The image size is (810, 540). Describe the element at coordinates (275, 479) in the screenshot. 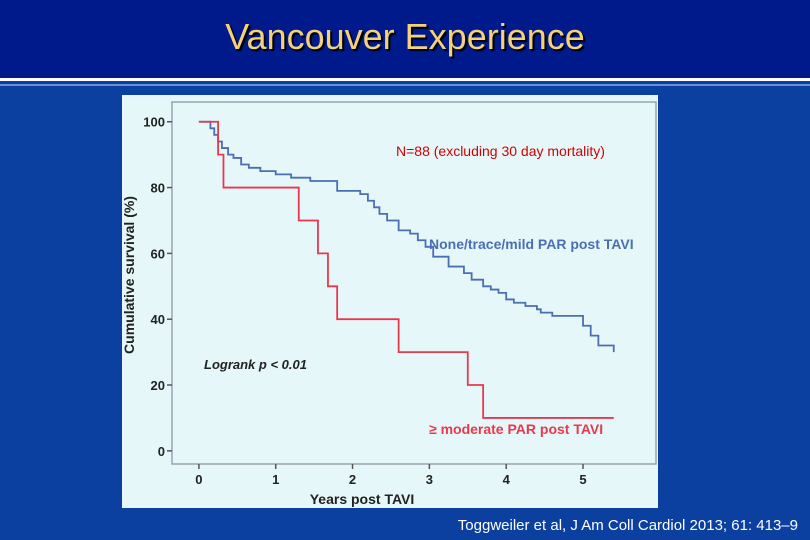

I see `x-tick-label: 1` at that location.